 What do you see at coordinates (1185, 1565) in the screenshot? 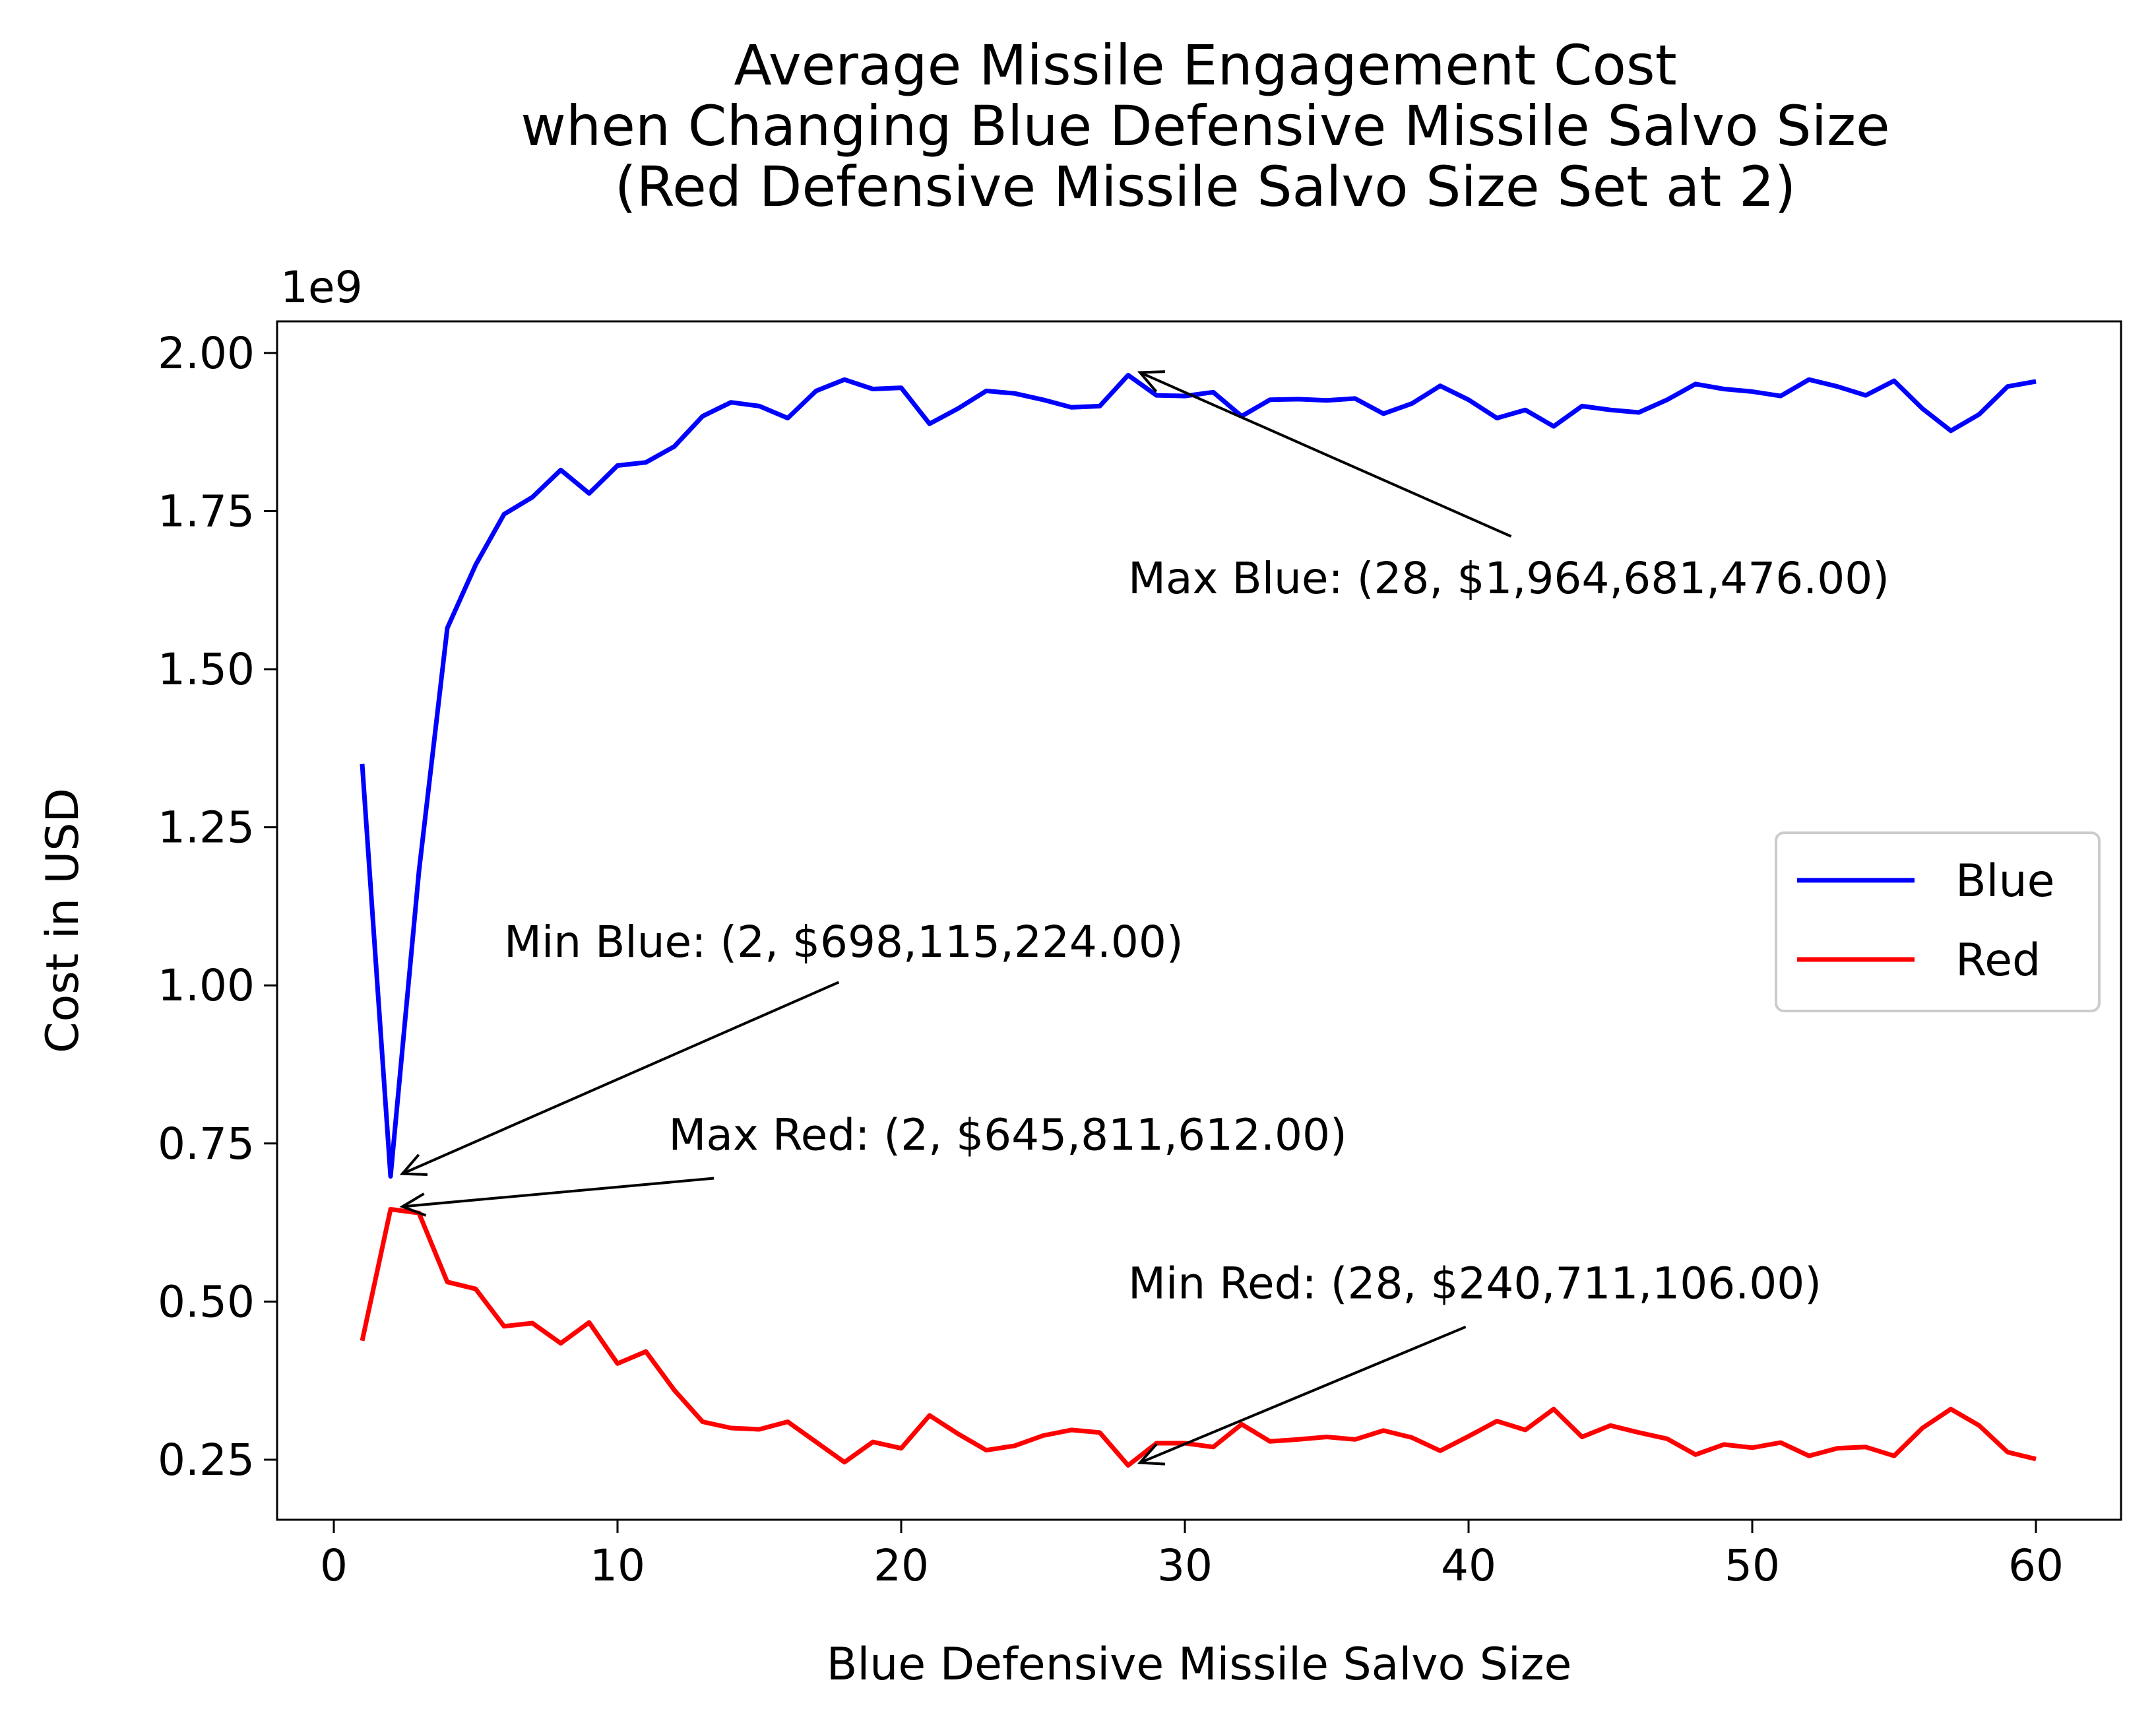
I see `x-tick-label: 30` at bounding box center [1185, 1565].